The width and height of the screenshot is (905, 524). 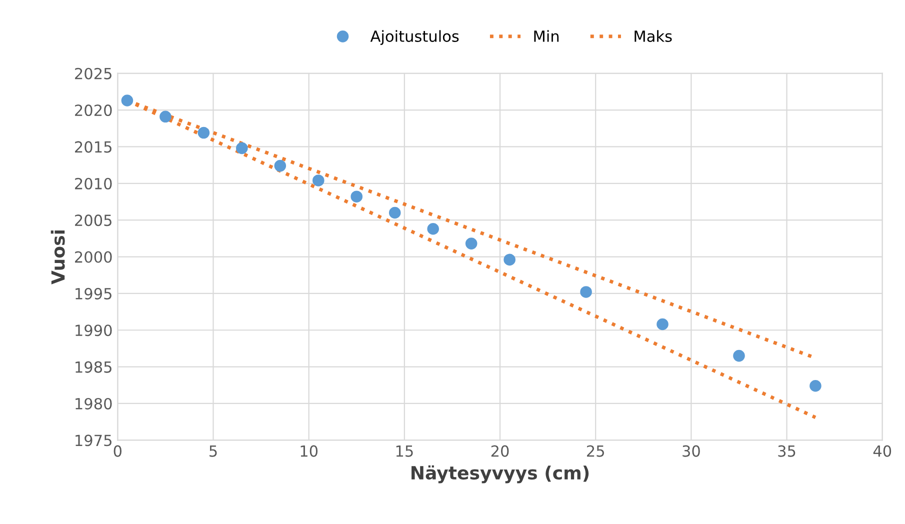 What do you see at coordinates (546, 36) in the screenshot?
I see `legend-label: Min` at bounding box center [546, 36].